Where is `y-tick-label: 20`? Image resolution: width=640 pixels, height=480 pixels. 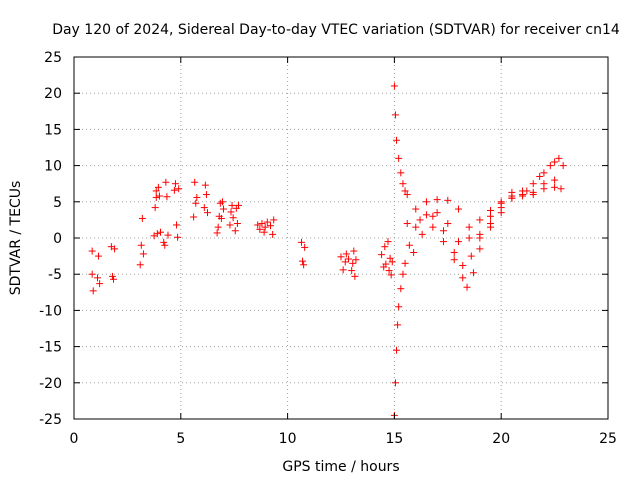
y-tick-label: 20 is located at coordinates (53, 94).